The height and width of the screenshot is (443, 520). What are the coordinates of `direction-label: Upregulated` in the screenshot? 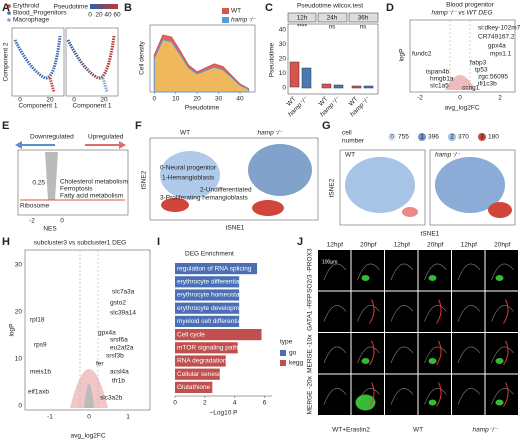 It's located at (106, 137).